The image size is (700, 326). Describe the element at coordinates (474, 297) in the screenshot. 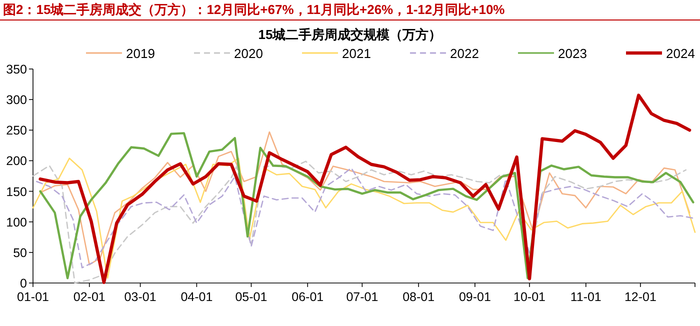

I see `x-tick-label: 09-01` at that location.